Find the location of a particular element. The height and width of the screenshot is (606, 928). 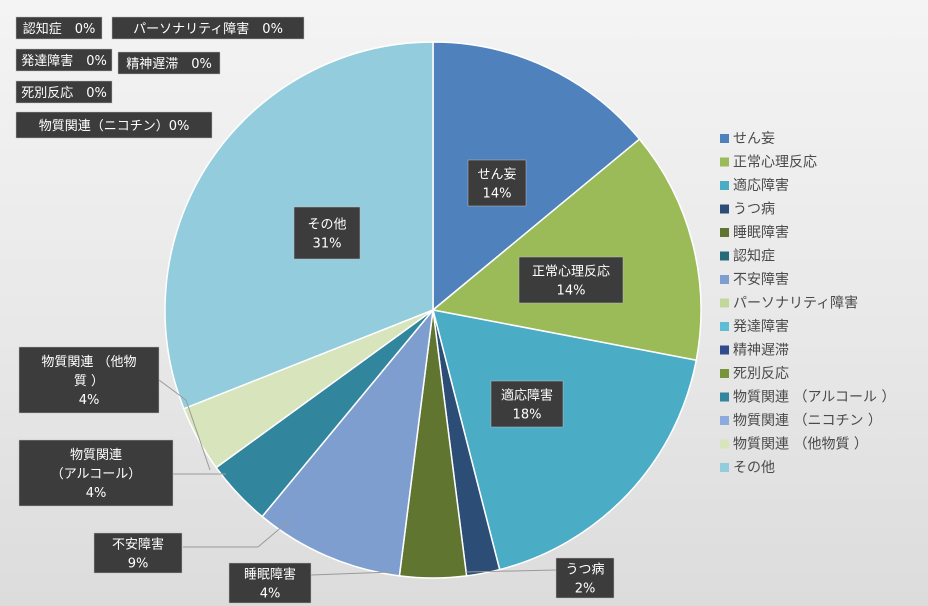

legend-label: せん妄 is located at coordinates (754, 139).